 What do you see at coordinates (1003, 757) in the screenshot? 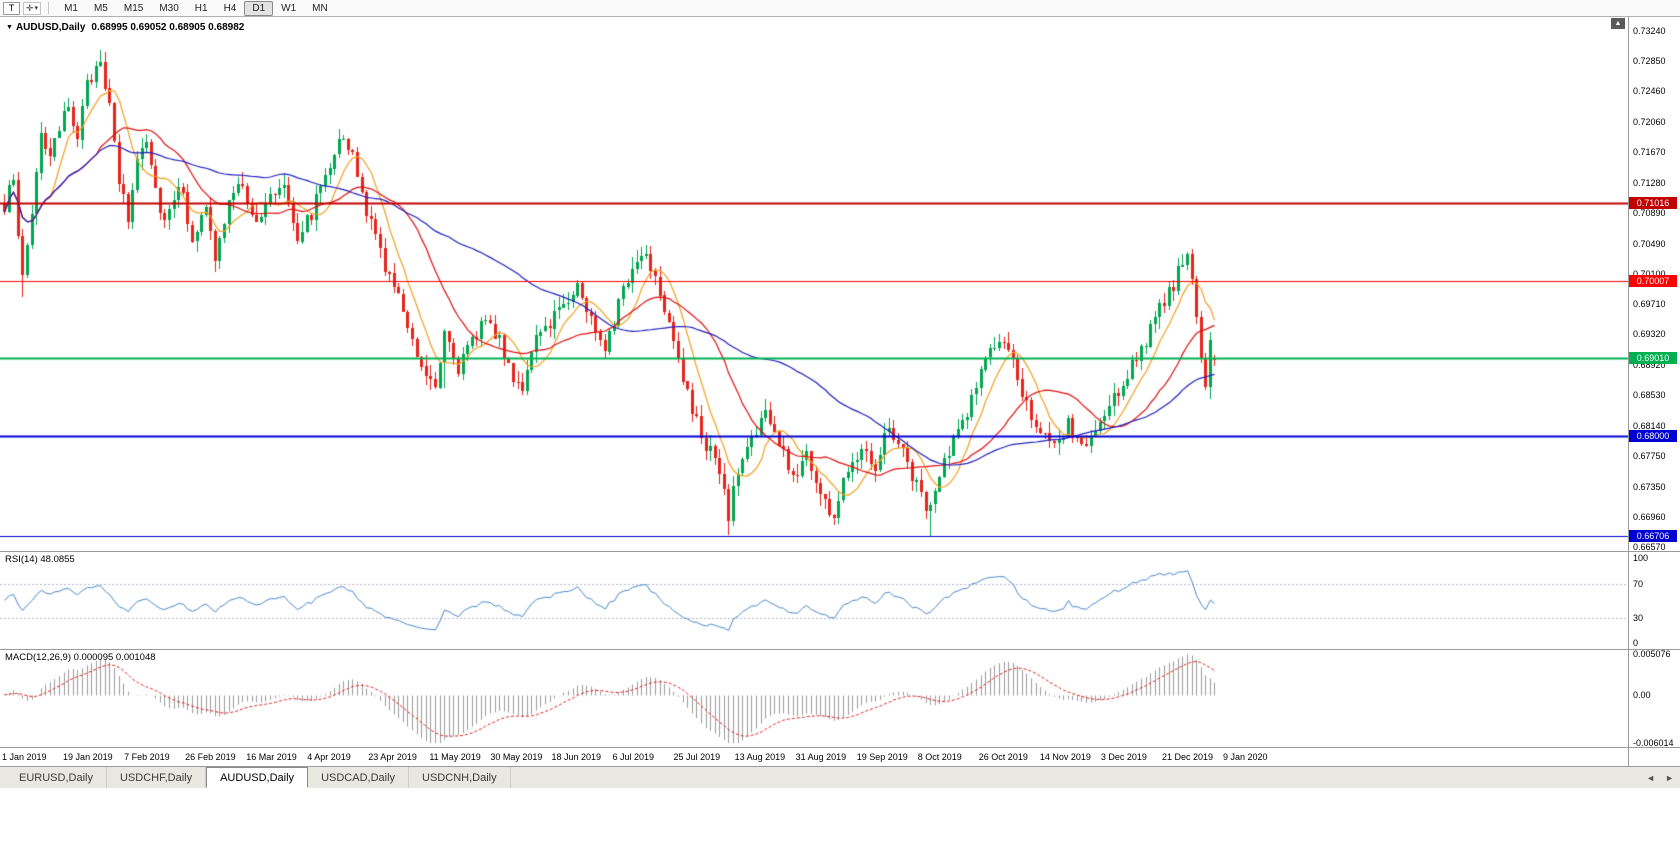
I see `date-axis-label: 26 Oct 2019` at bounding box center [1003, 757].